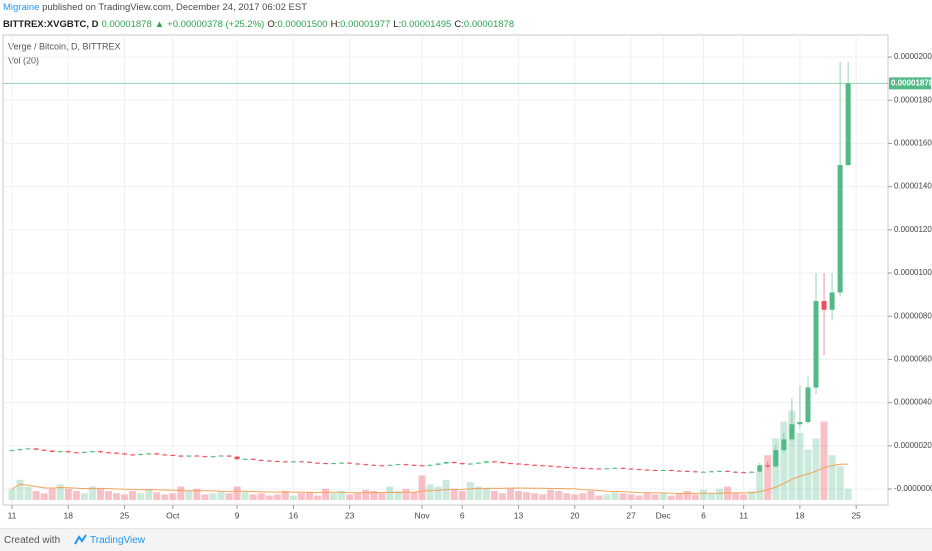 The width and height of the screenshot is (932, 551). I want to click on x-tick-label: 23, so click(350, 515).